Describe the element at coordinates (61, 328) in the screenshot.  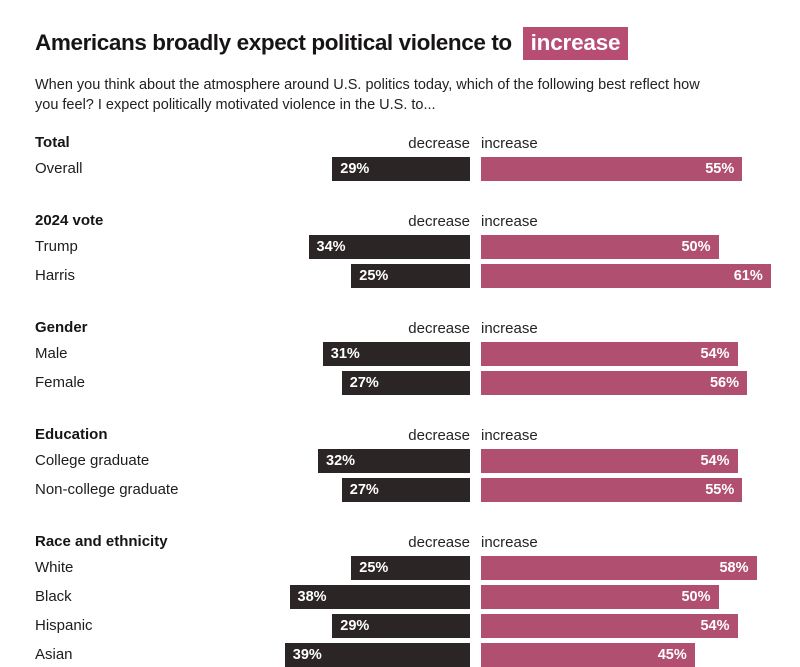
I see `section-title: Gender` at that location.